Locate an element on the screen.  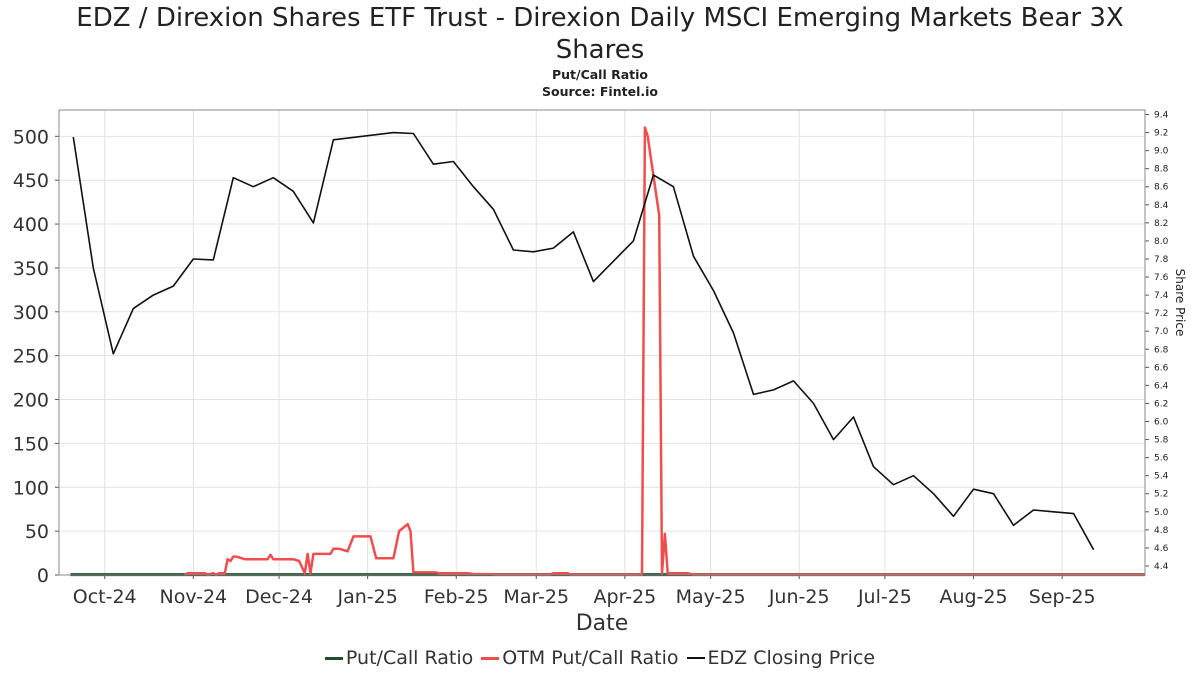
chart-title-line2: Shares is located at coordinates (600, 50).